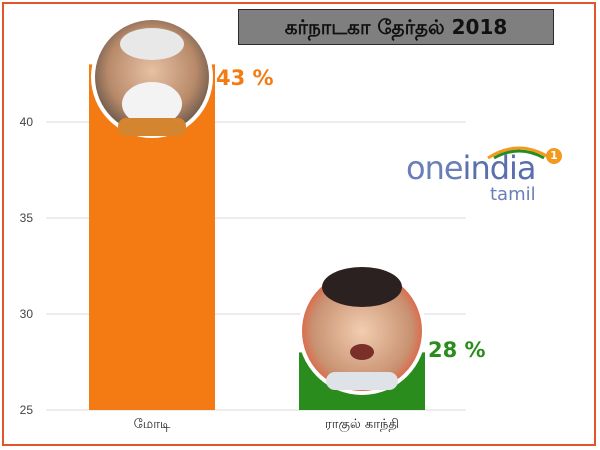 The height and width of the screenshot is (450, 600). Describe the element at coordinates (362, 424) in the screenshot. I see `x-category-label: ராகுல் காந்தி` at that location.